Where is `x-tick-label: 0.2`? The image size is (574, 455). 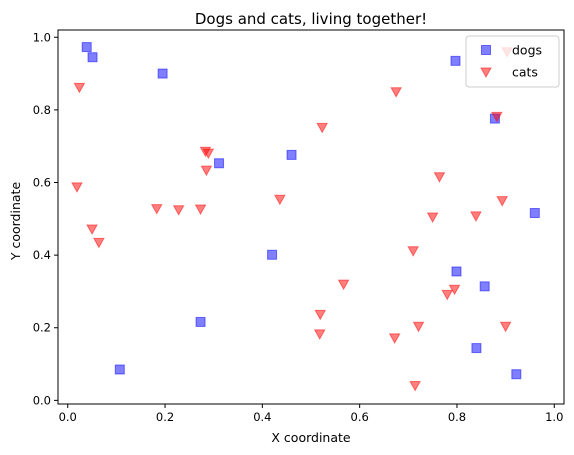 x-tick-label: 0.2 is located at coordinates (165, 417).